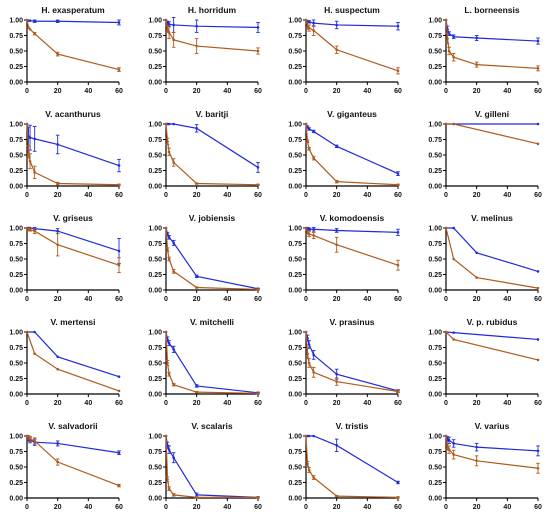 The width and height of the screenshot is (550, 518). Describe the element at coordinates (73, 218) in the screenshot. I see `panel-title: V. griseus` at that location.